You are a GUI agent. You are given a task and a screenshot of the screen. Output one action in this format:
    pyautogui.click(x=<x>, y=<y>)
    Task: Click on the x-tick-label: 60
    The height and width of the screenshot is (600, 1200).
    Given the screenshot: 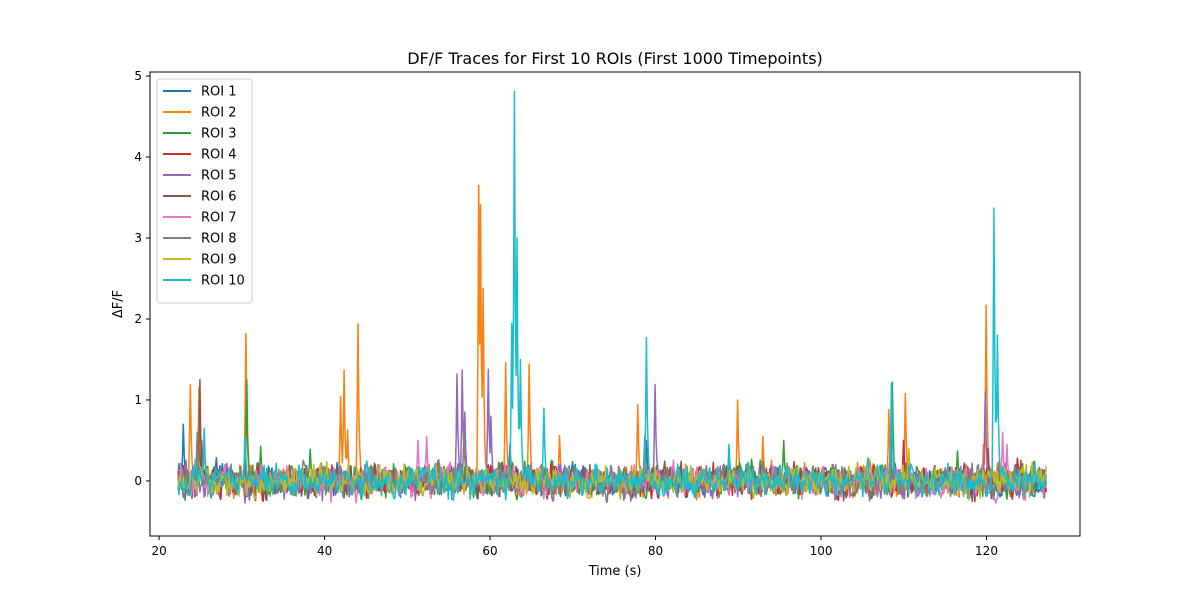 What is the action you would take?
    pyautogui.click(x=489, y=551)
    